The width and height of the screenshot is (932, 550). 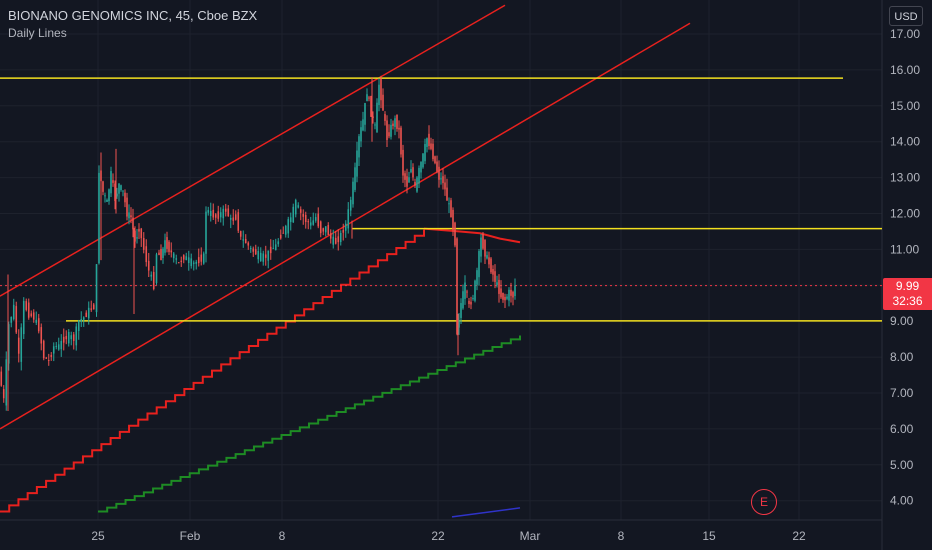 What do you see at coordinates (282, 536) in the screenshot?
I see `x-tick-label: 8` at bounding box center [282, 536].